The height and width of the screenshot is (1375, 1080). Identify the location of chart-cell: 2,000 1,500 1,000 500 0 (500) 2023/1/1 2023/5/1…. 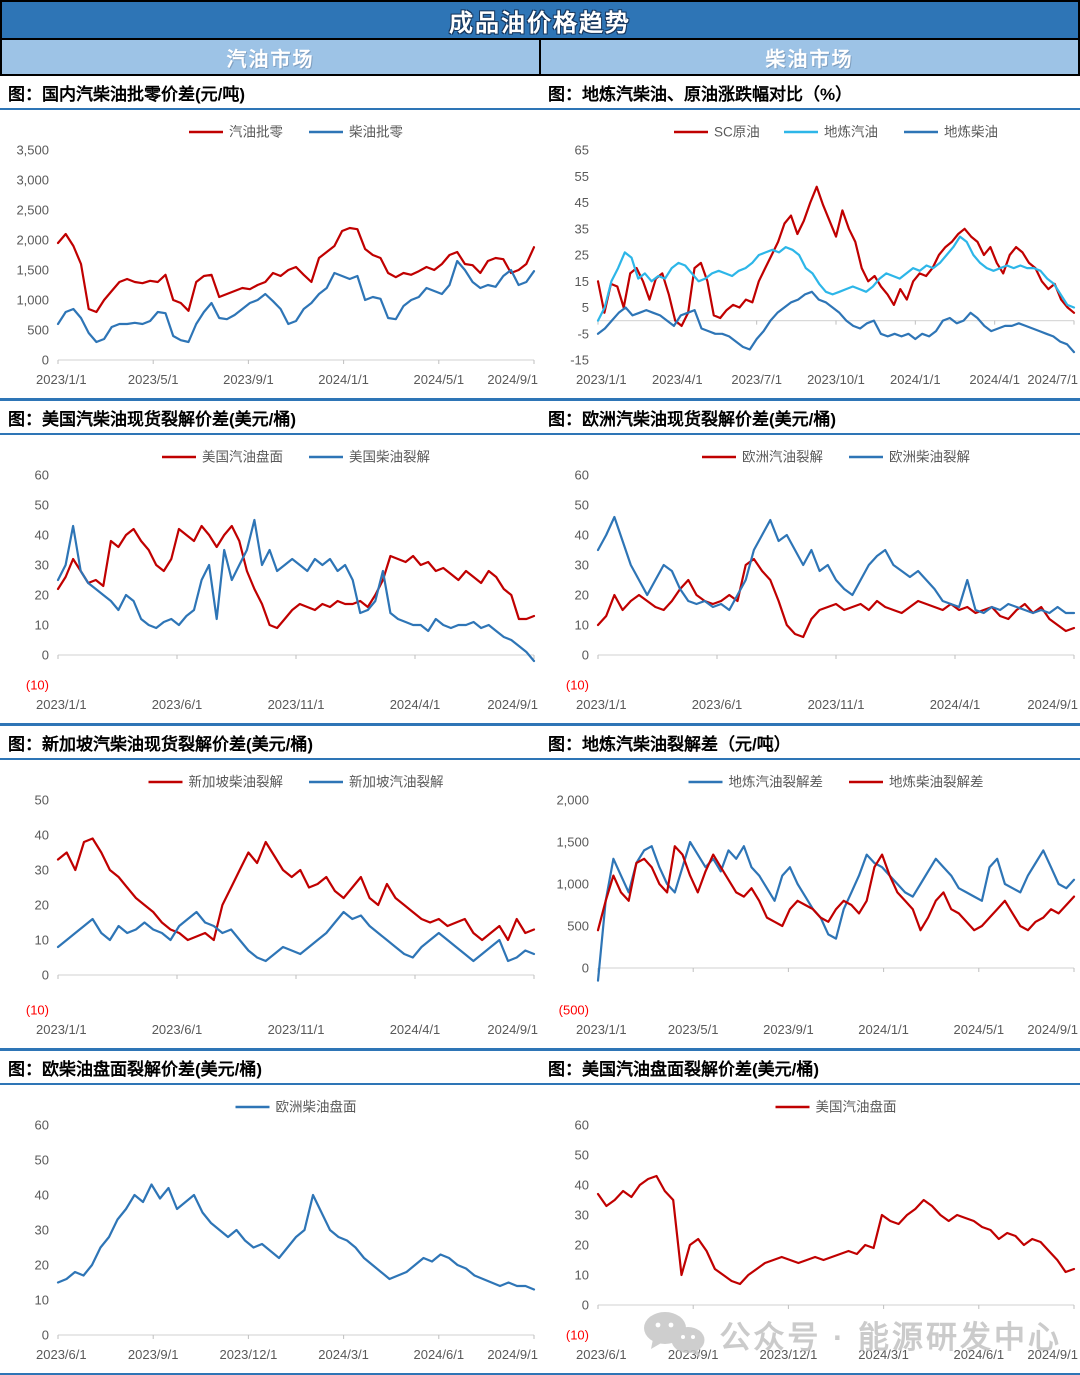
(810, 904).